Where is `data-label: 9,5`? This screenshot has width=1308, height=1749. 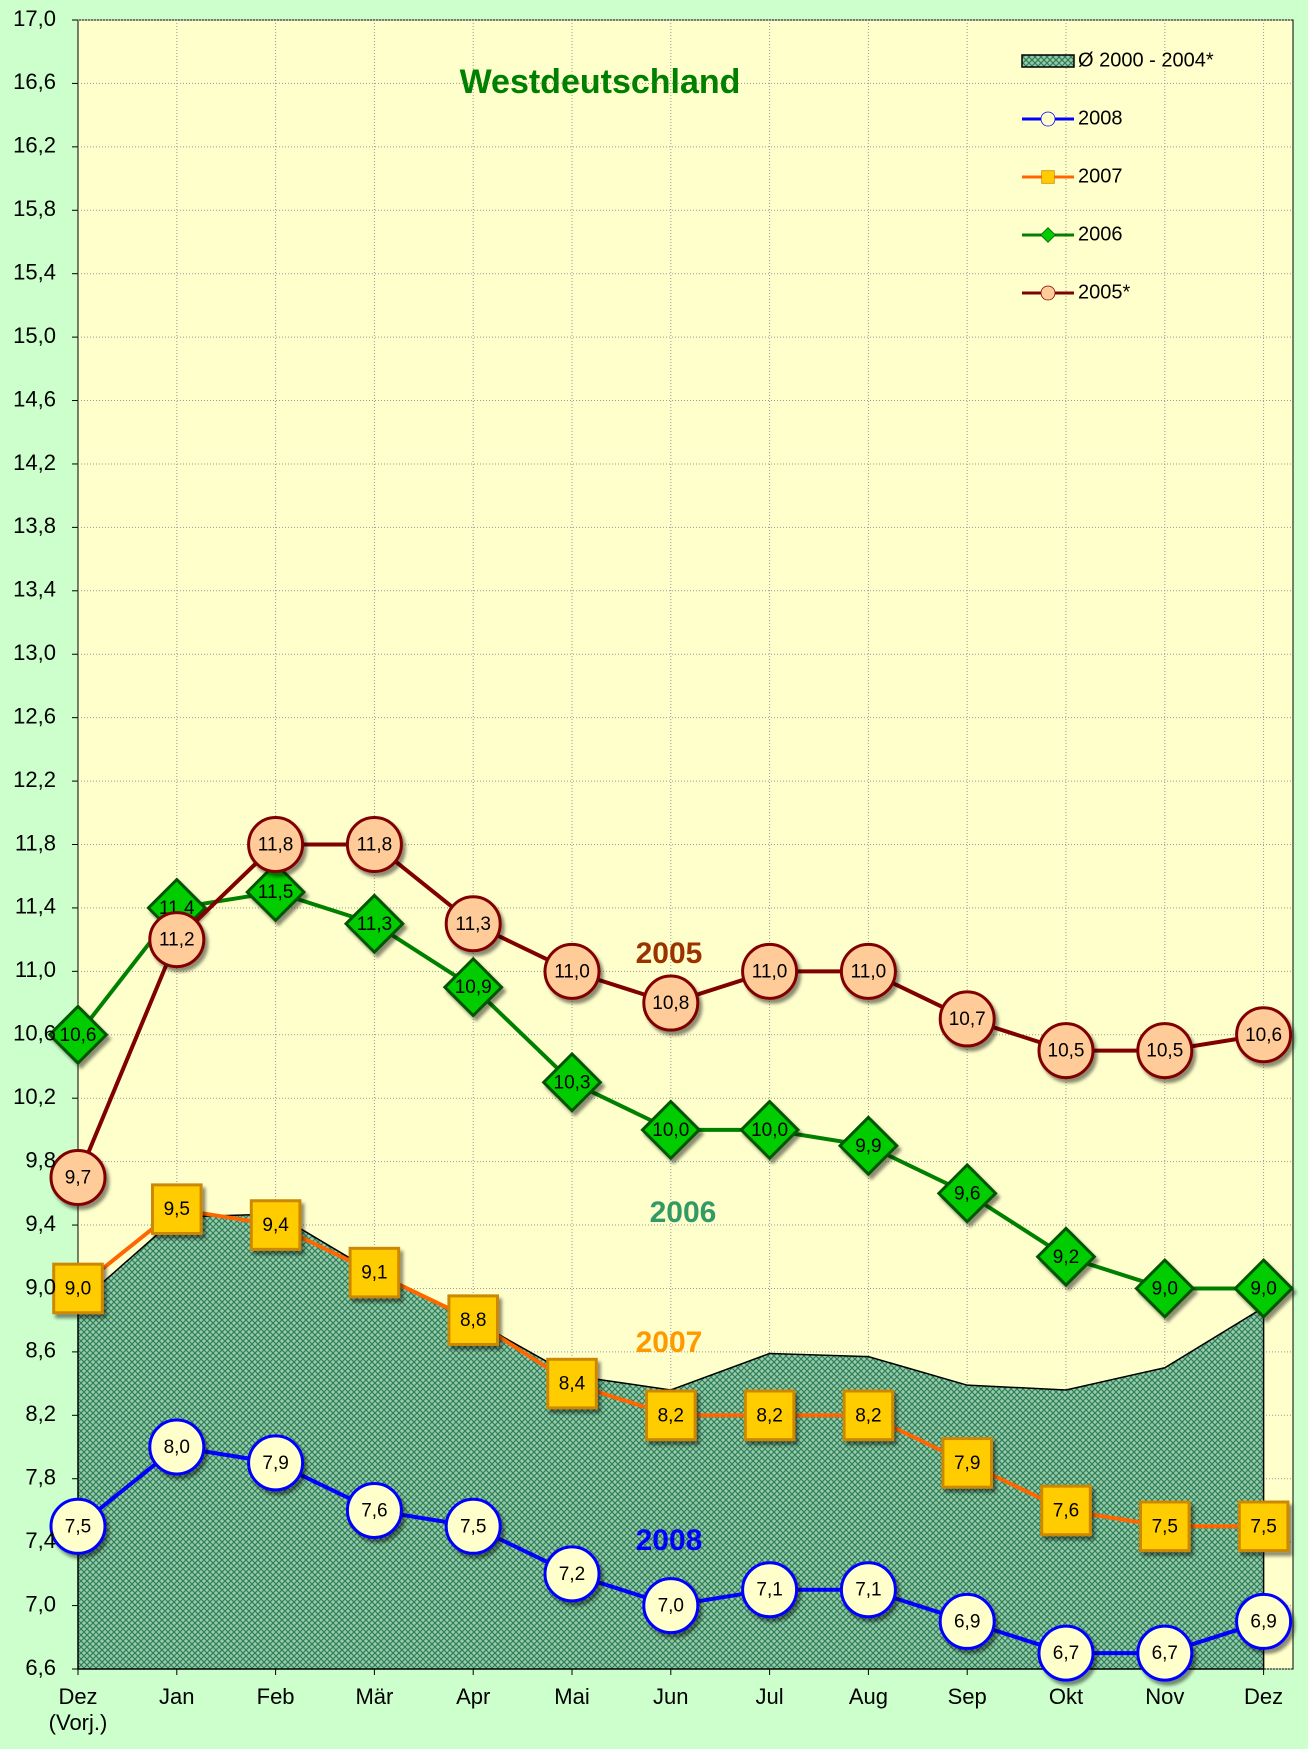
data-label: 9,5 is located at coordinates (177, 1209).